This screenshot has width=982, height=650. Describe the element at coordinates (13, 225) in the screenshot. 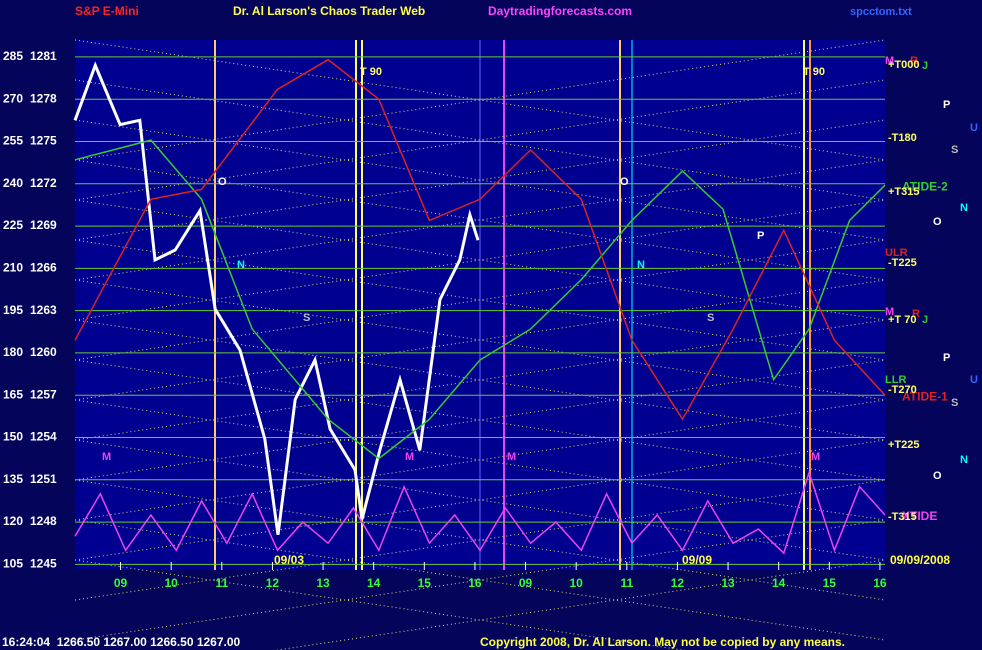

I see `y2-tick-label: 225` at that location.